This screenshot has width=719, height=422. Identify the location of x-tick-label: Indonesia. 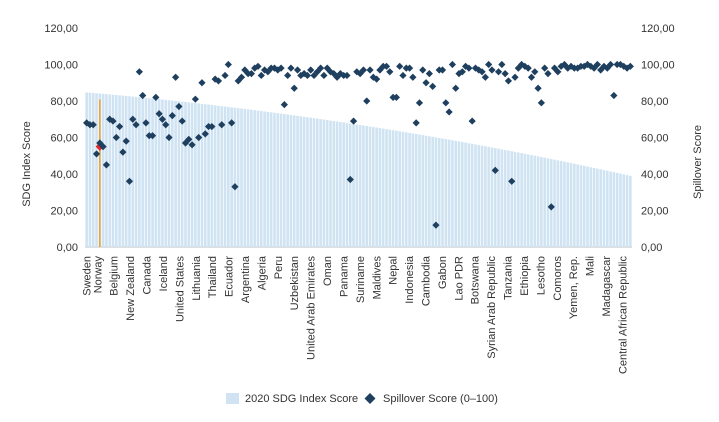
(410, 279).